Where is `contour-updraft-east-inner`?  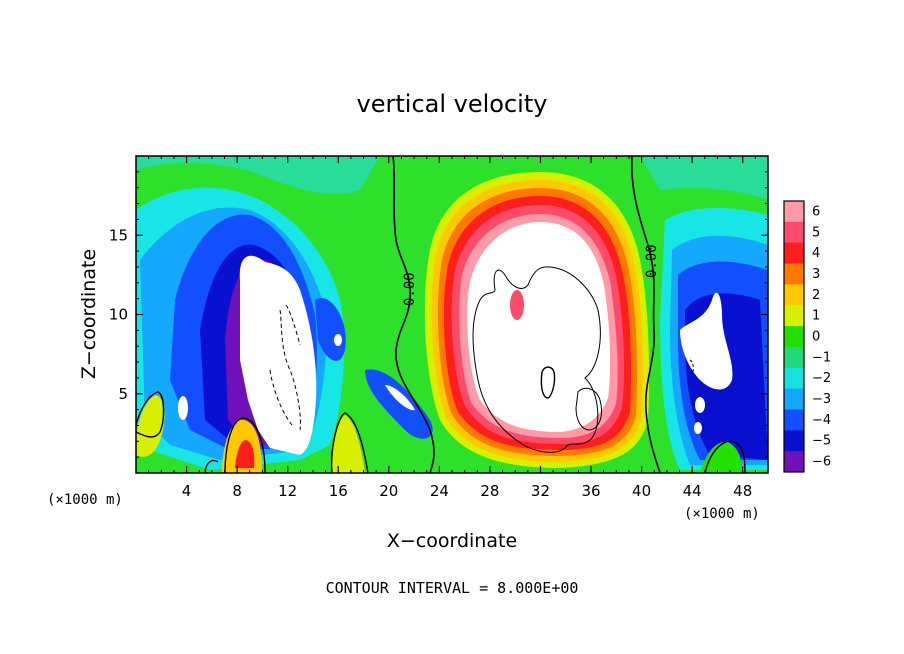
contour-updraft-east-inner is located at coordinates (548, 382).